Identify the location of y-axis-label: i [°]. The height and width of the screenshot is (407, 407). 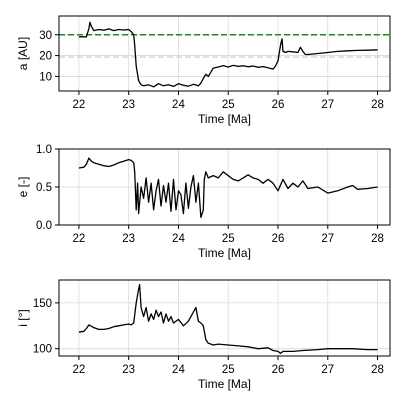
(23, 317).